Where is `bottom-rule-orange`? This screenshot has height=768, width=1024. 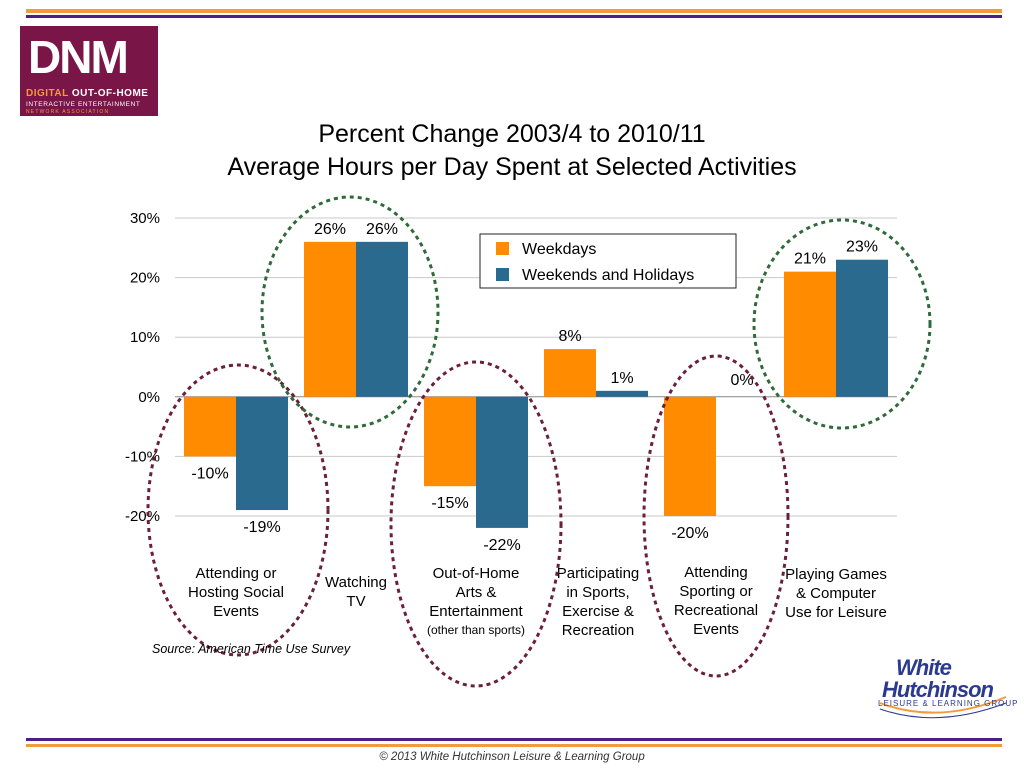 bottom-rule-orange is located at coordinates (514, 745).